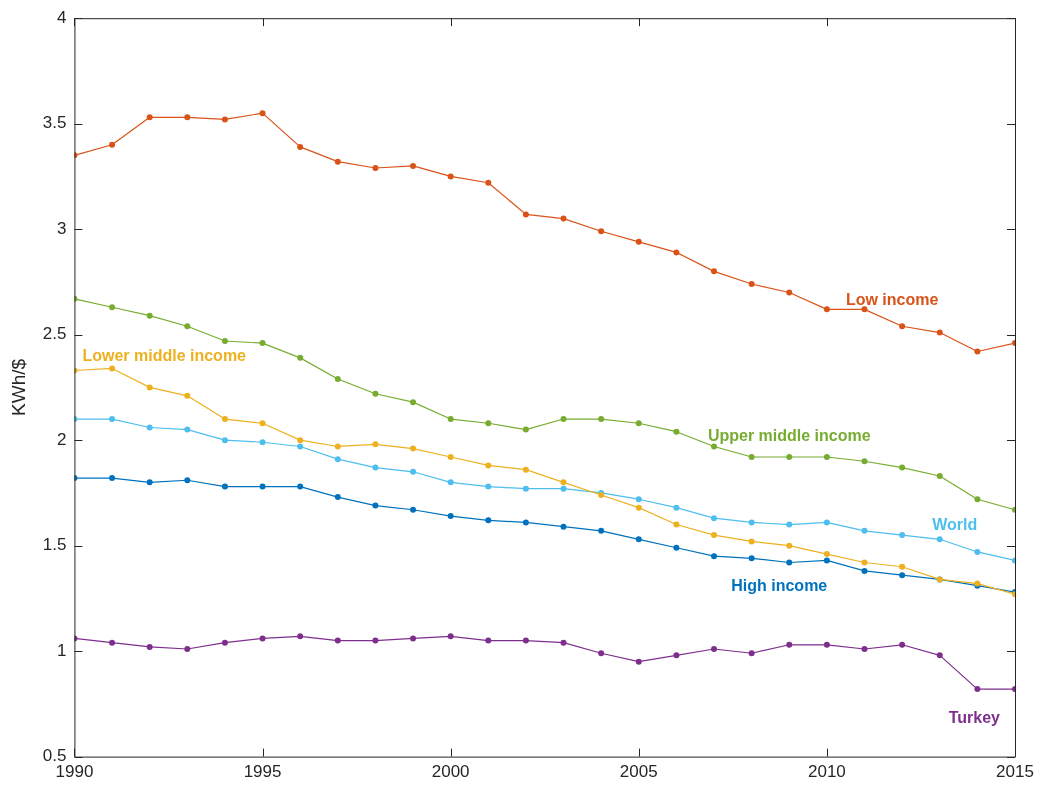 The image size is (1043, 791). I want to click on series-label: High income, so click(779, 585).